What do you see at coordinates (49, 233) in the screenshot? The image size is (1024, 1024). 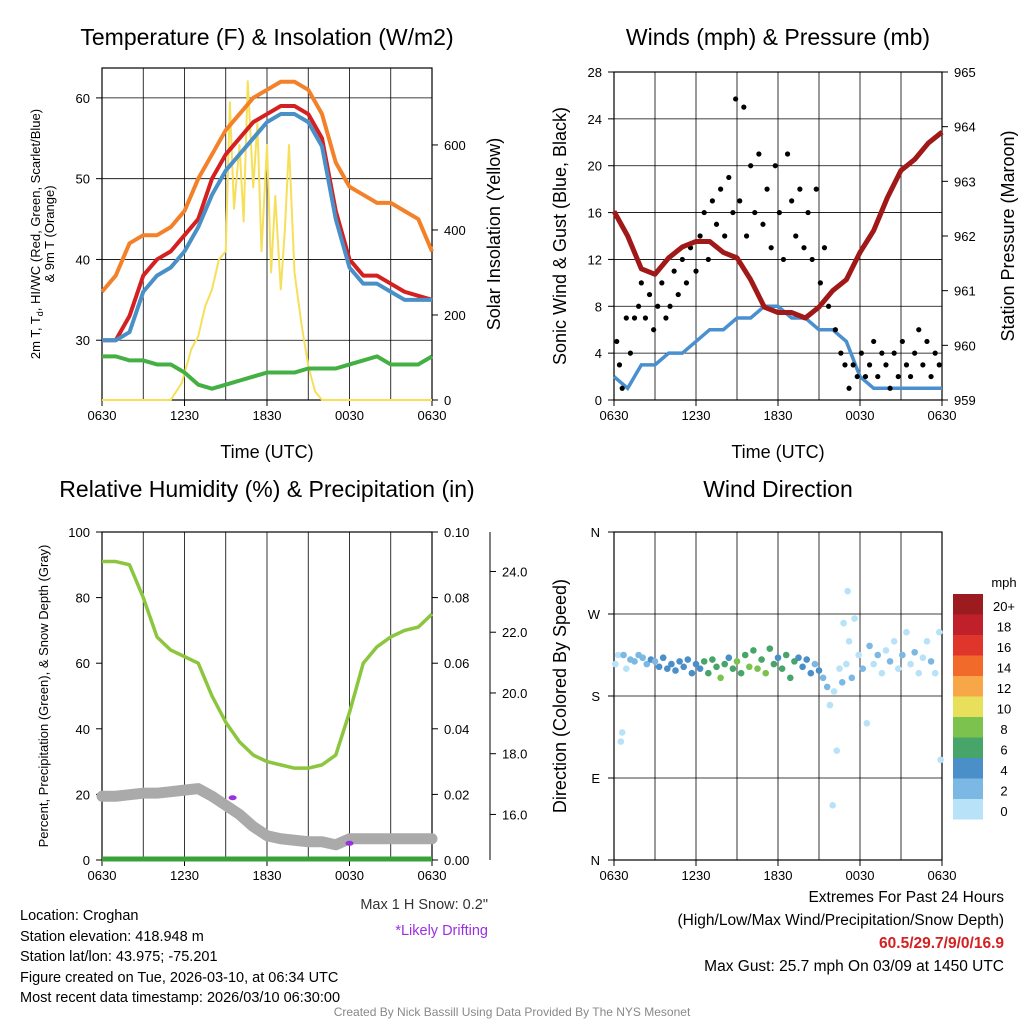 I see `y-axis-label-line2: & 9m T (Orange)` at bounding box center [49, 233].